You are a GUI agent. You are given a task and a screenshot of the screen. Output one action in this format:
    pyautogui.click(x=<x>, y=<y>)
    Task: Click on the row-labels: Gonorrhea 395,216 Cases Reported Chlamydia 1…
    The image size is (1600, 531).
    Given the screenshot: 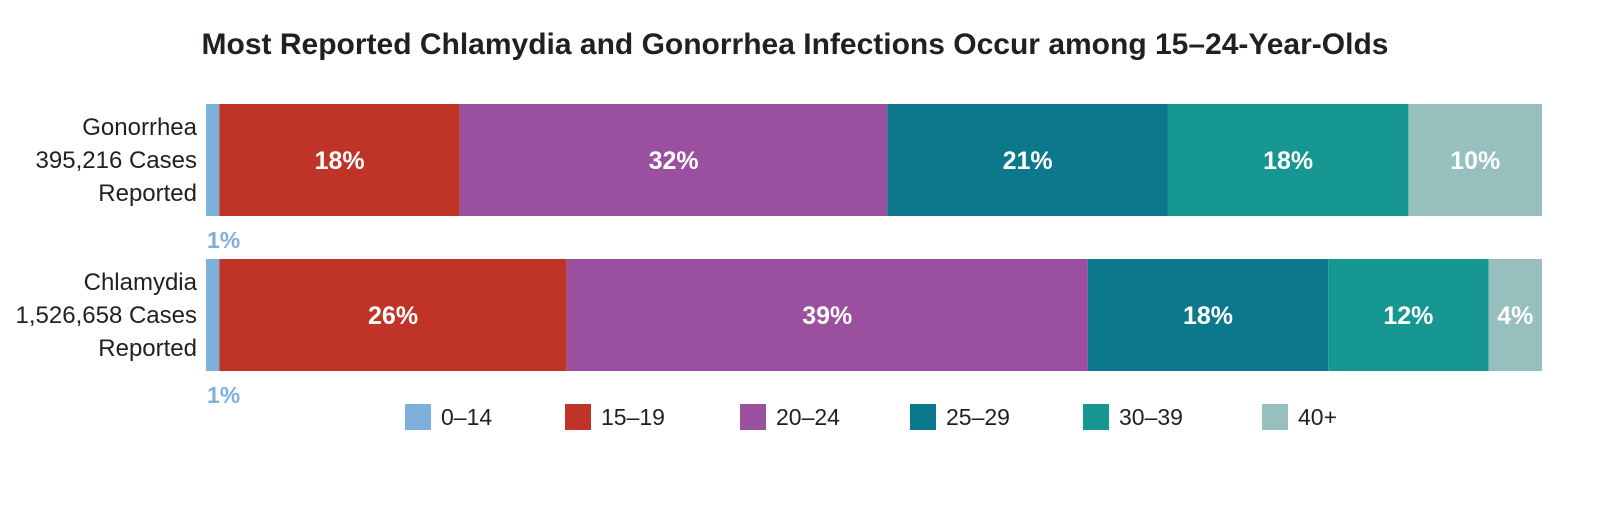 What is the action you would take?
    pyautogui.click(x=107, y=238)
    